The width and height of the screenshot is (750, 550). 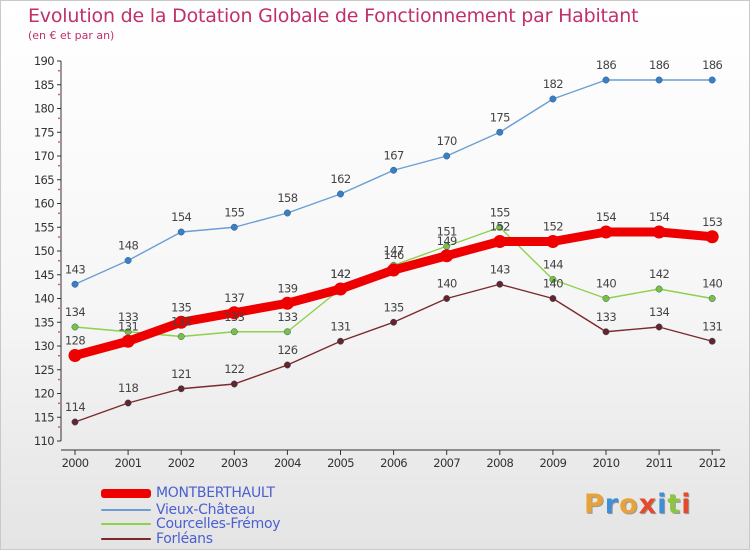 I want to click on y-tick-label: 150, so click(x=44, y=251).